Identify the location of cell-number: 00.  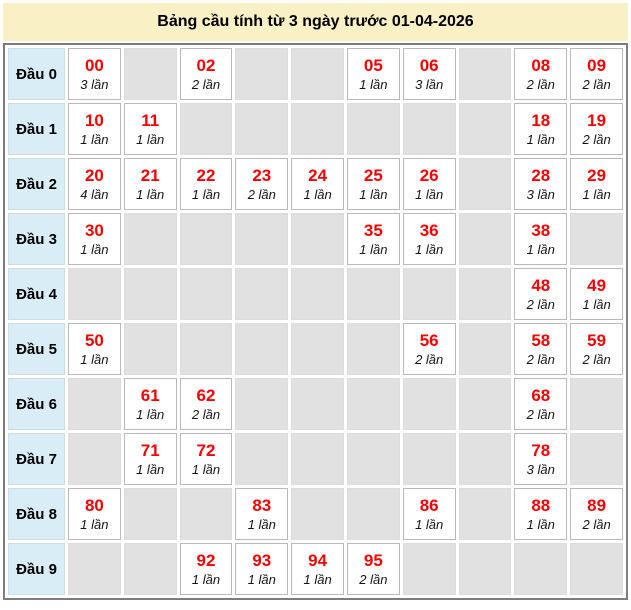
(94, 65).